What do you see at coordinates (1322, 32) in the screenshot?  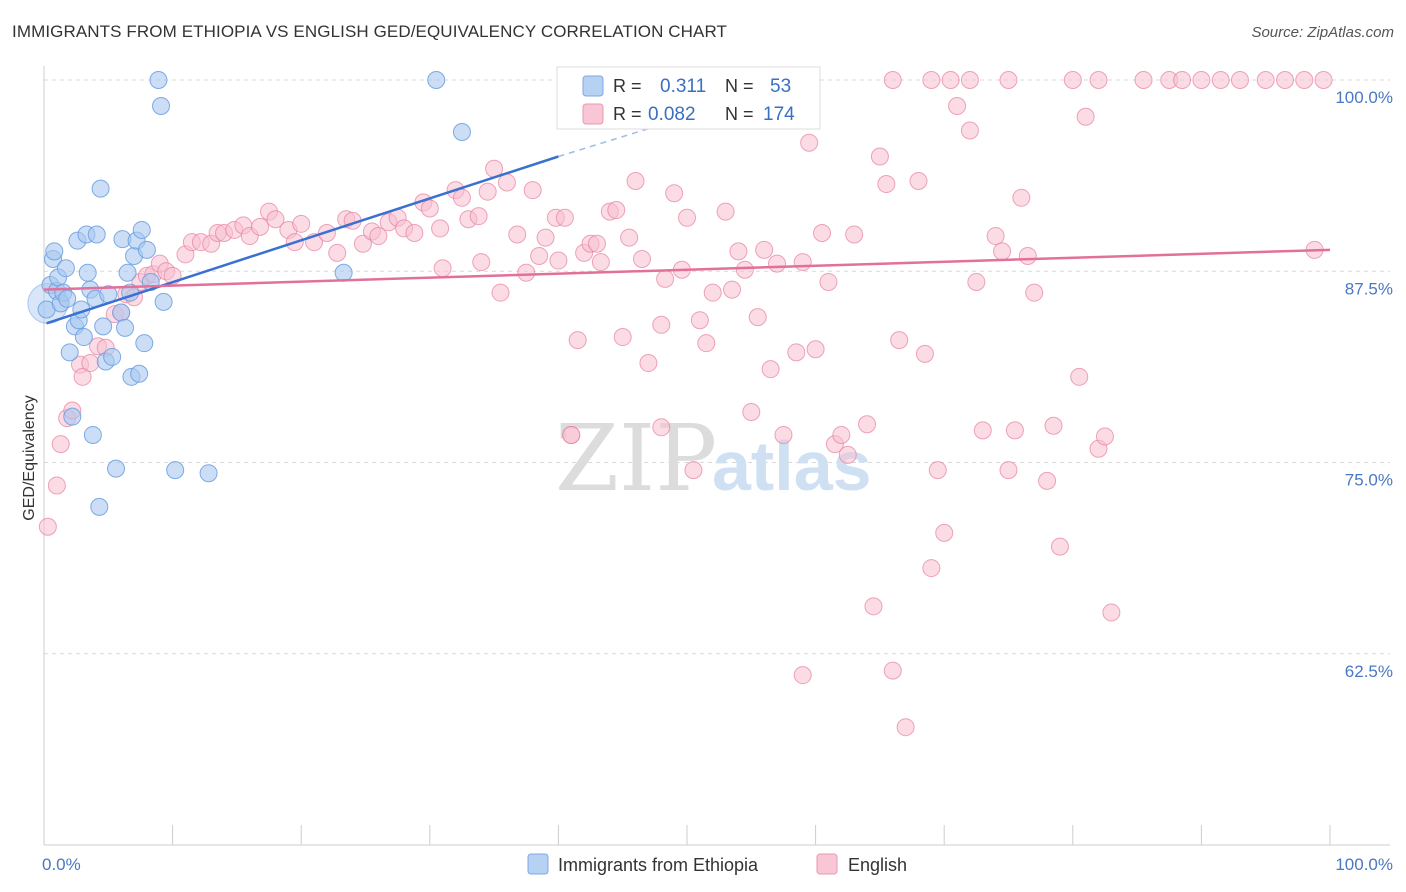 I see `source-label: Source: ZipAtlas.com` at bounding box center [1322, 32].